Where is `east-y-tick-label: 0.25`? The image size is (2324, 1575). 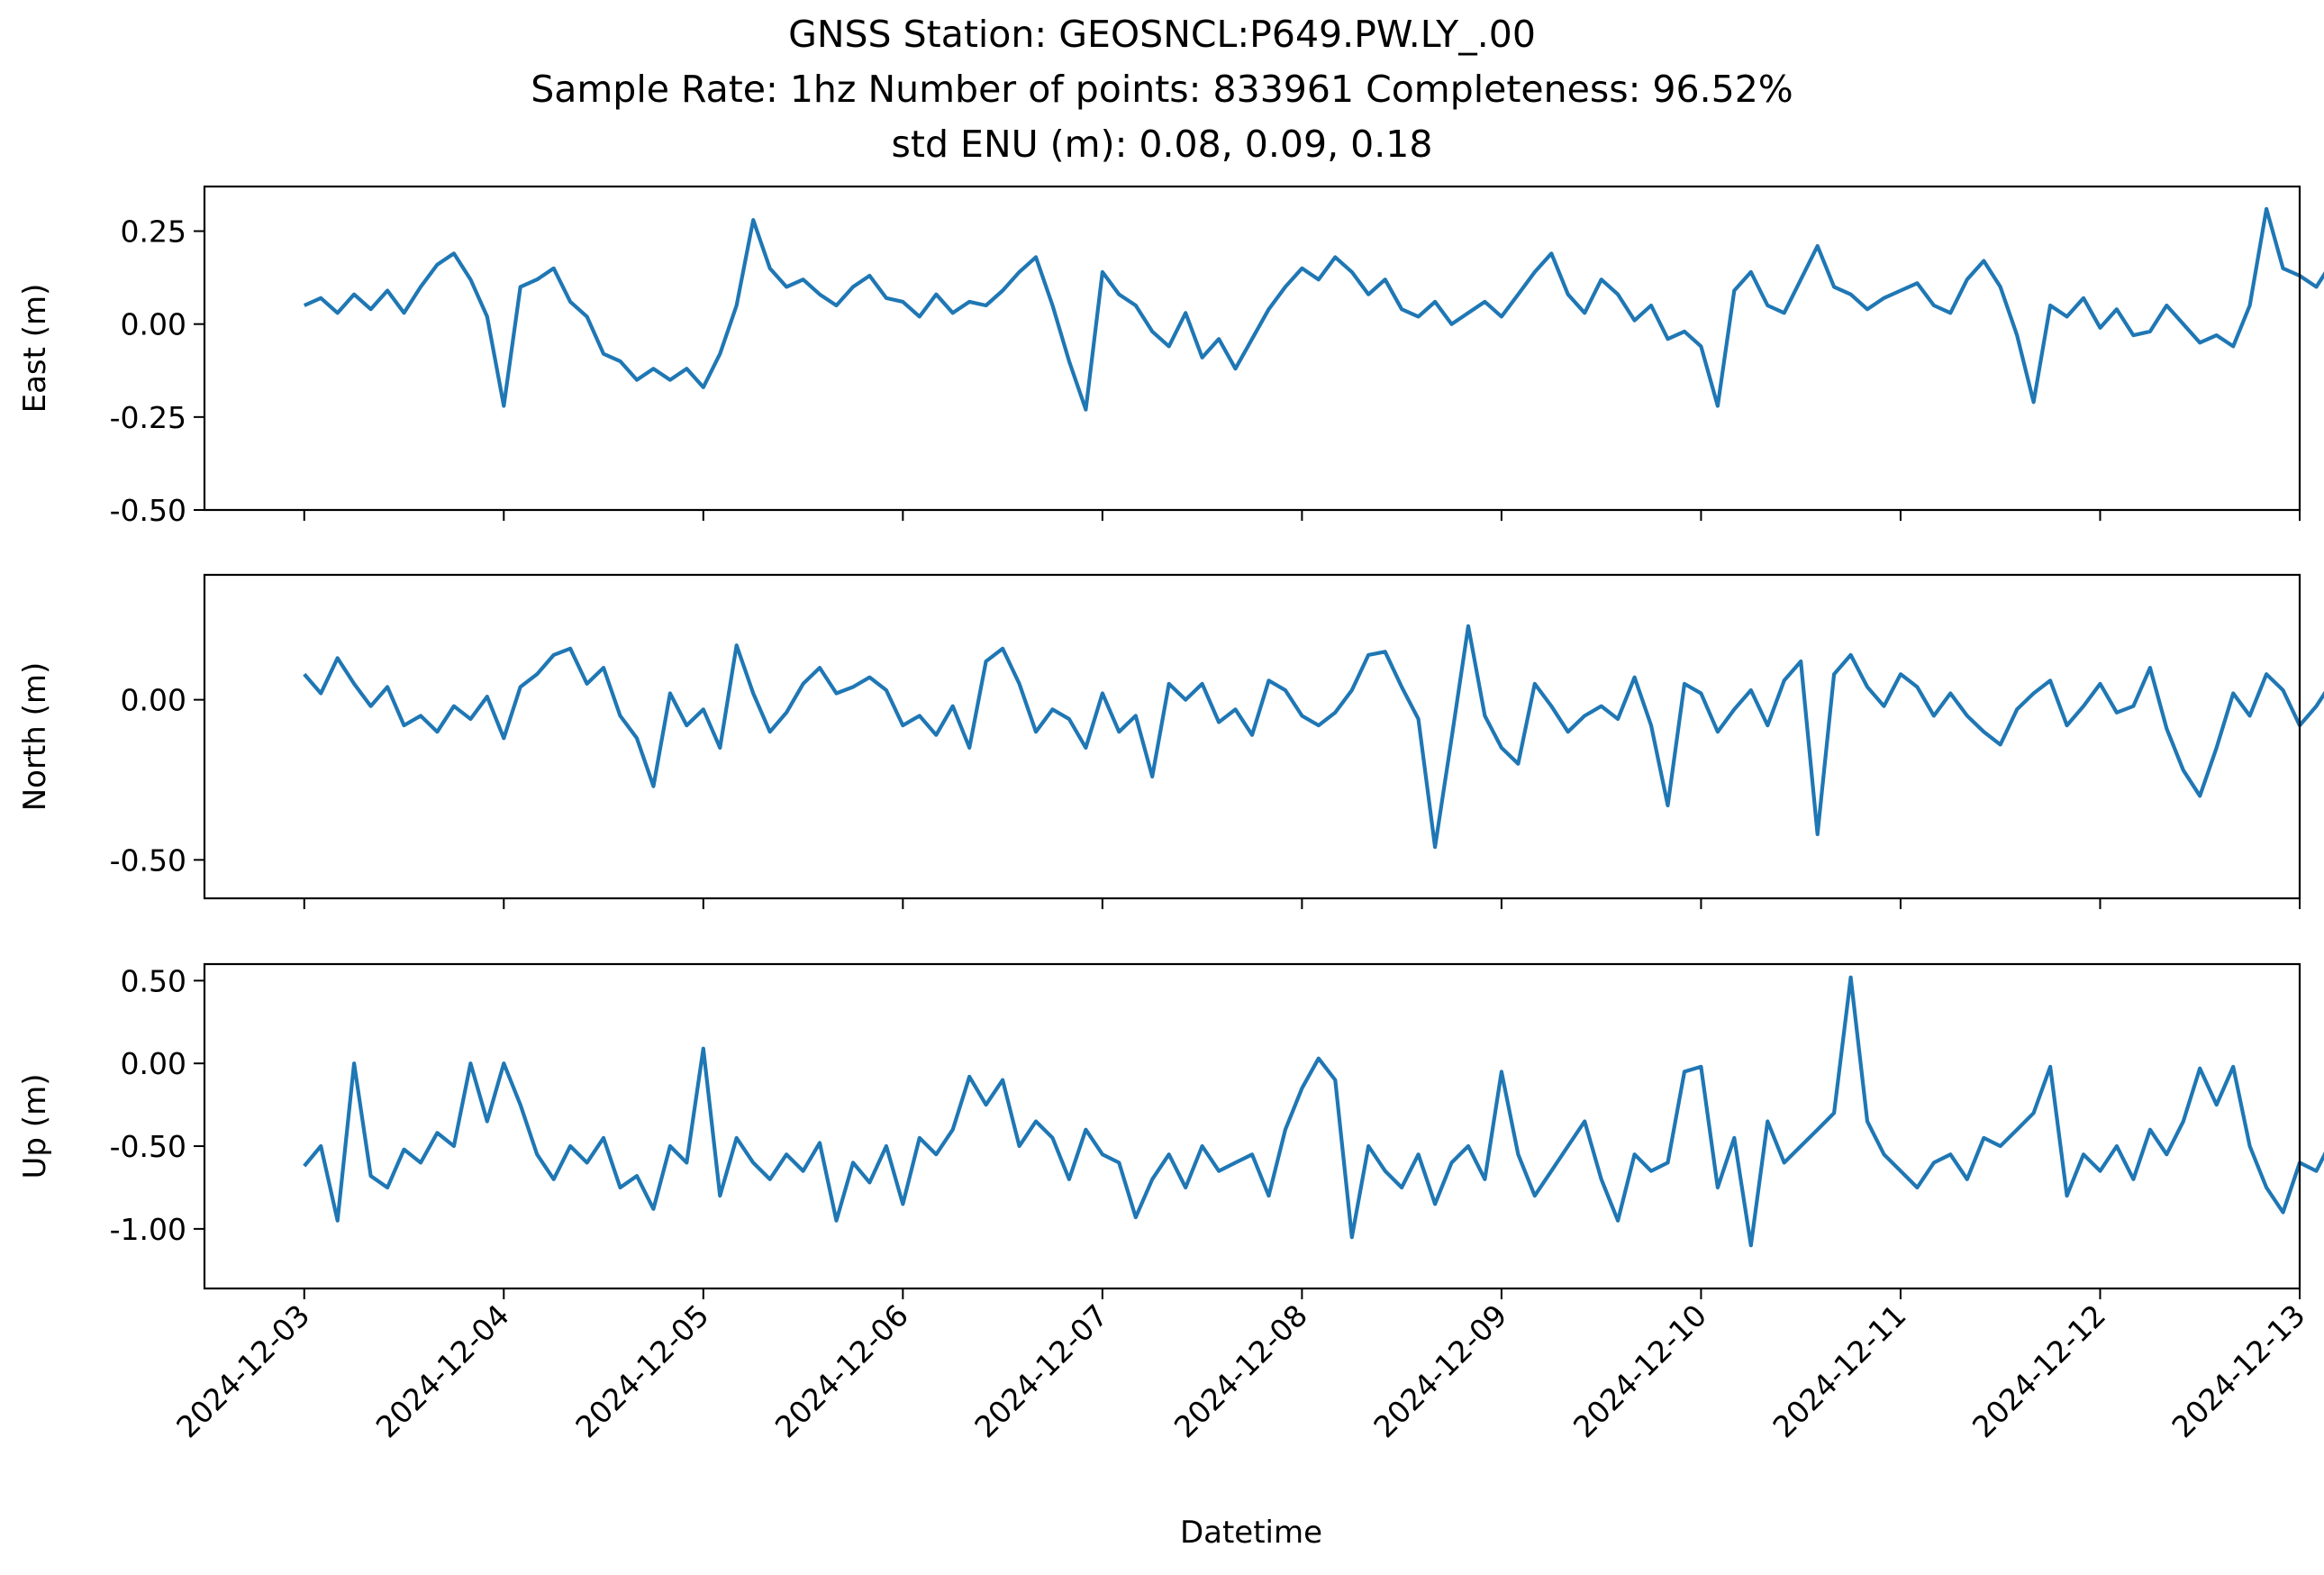 east-y-tick-label: 0.25 is located at coordinates (154, 232).